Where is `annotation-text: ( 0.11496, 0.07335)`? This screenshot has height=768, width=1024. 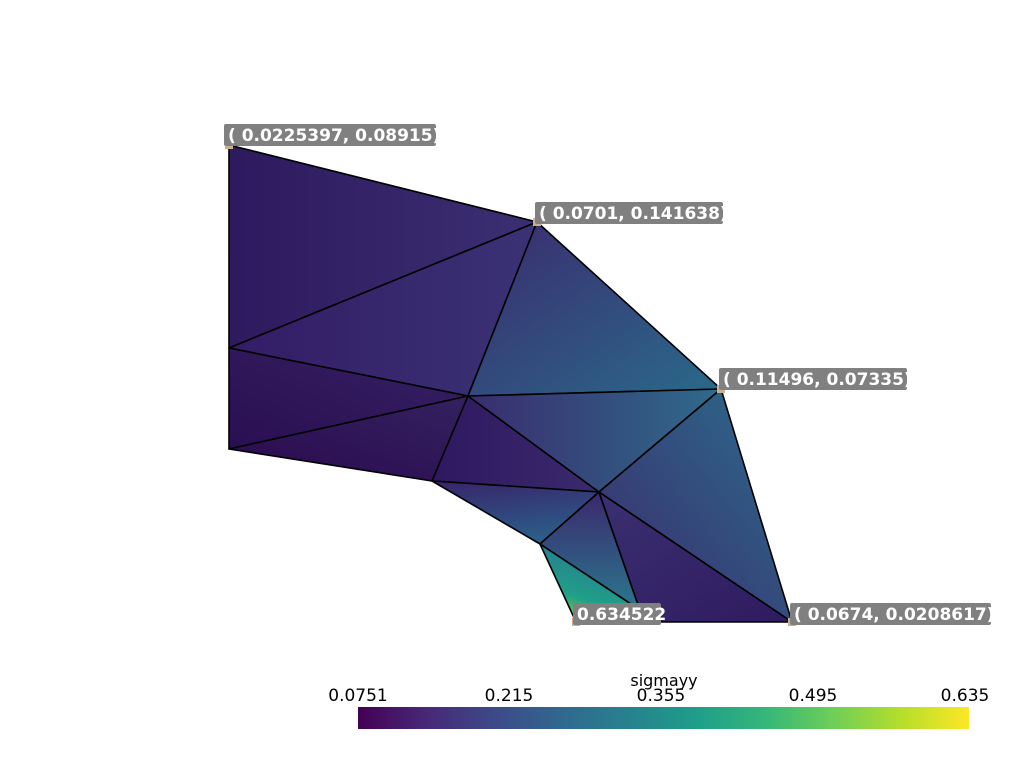 annotation-text: ( 0.11496, 0.07335) is located at coordinates (817, 380).